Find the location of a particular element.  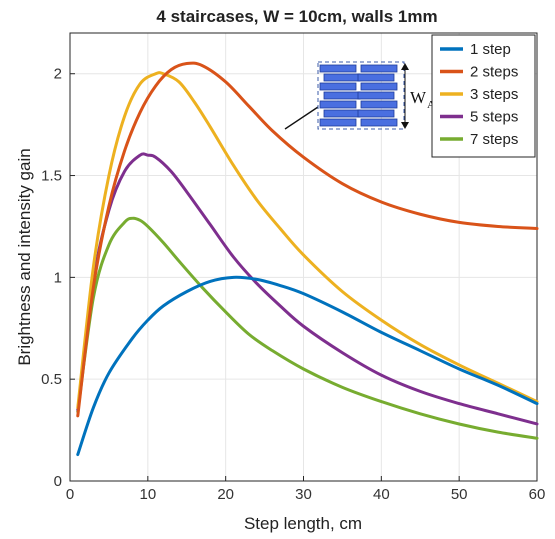

legend-label-3-steps: 3 steps is located at coordinates (494, 94).